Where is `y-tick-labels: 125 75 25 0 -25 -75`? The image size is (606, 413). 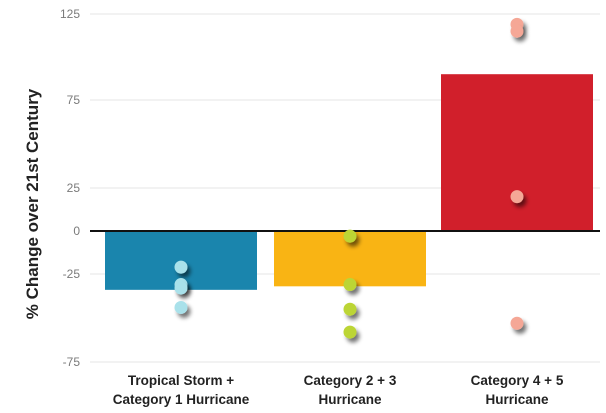 y-tick-labels: 125 75 25 0 -25 -75 is located at coordinates (70, 188).